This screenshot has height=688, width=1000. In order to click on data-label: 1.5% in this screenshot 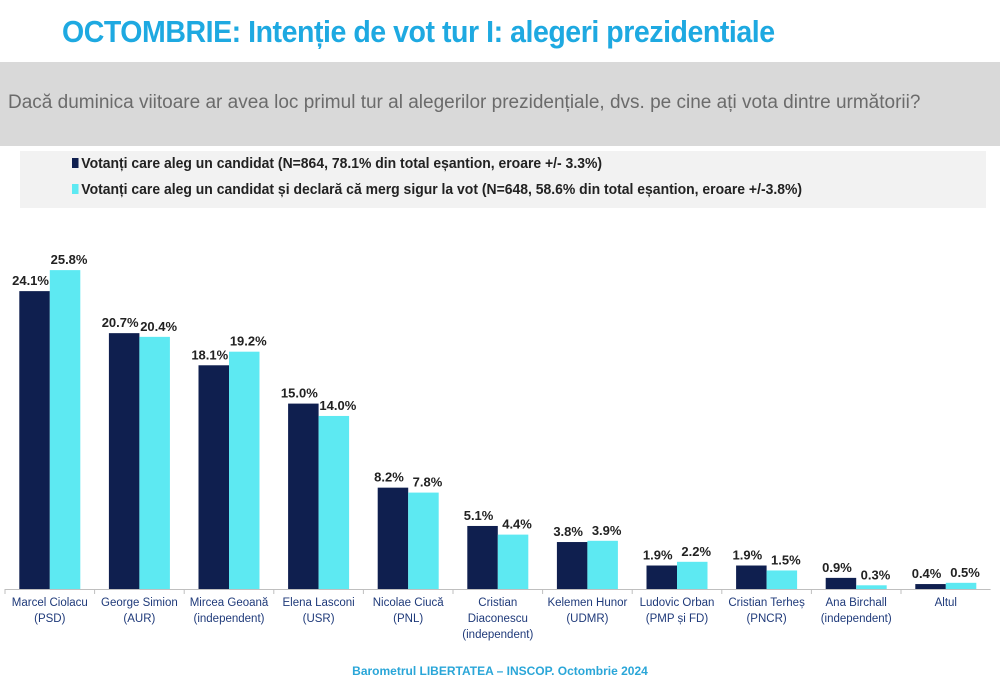, I will do `click(786, 559)`.